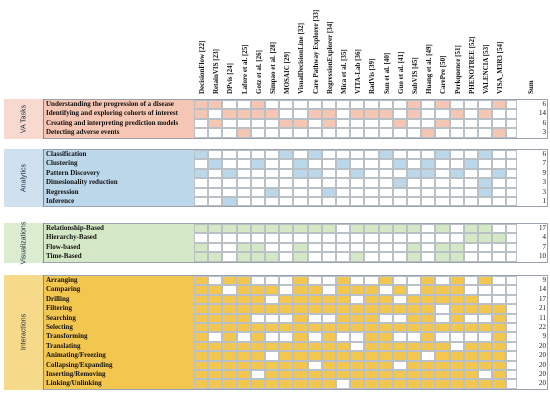 The width and height of the screenshot is (550, 407). I want to click on column-header: Sun et al. [40], so click(390, 51).